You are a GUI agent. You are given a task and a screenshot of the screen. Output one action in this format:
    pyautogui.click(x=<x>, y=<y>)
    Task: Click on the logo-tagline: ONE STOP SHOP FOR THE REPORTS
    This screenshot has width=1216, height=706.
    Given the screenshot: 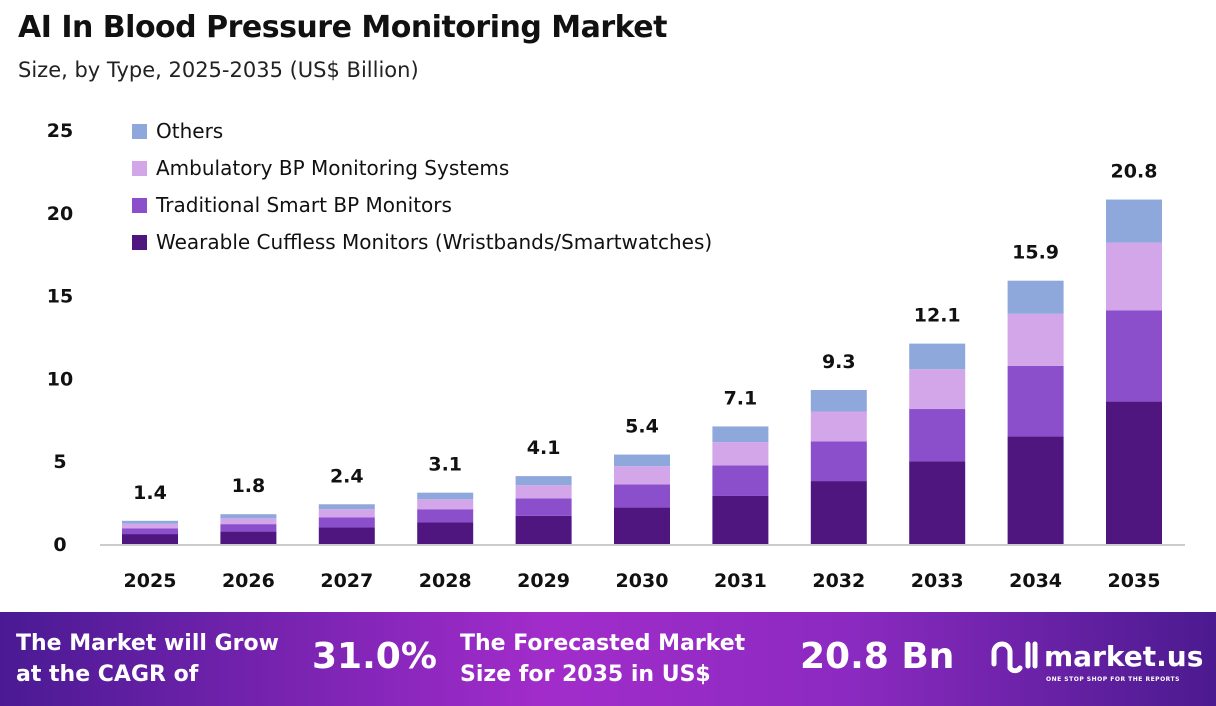 What is the action you would take?
    pyautogui.click(x=1113, y=679)
    